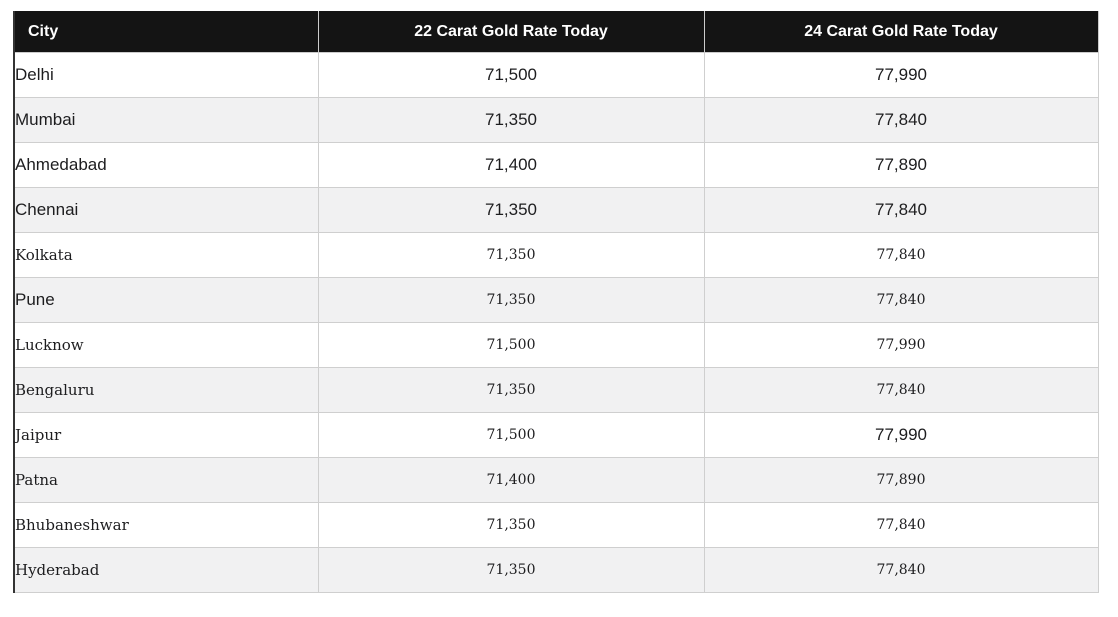 The width and height of the screenshot is (1118, 617). Describe the element at coordinates (901, 32) in the screenshot. I see `header-24-carat-rate: 24 Carat Gold Rate Today` at that location.